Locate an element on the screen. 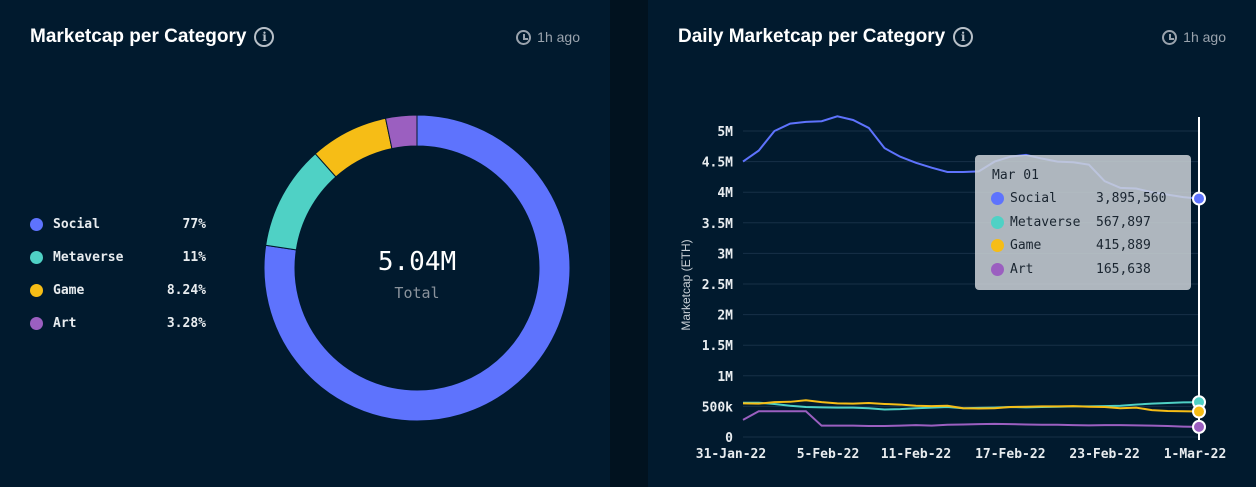 The image size is (1256, 487). donut-total-label: Total is located at coordinates (416, 293).